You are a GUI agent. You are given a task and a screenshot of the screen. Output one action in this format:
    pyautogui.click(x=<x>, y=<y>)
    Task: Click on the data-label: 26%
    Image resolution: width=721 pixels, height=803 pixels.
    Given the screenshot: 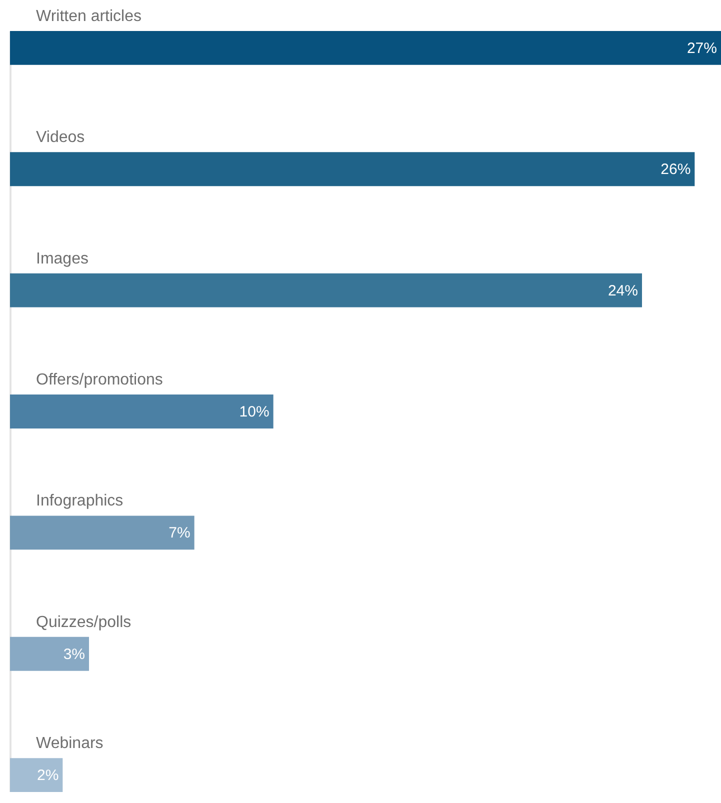 What is the action you would take?
    pyautogui.click(x=675, y=169)
    